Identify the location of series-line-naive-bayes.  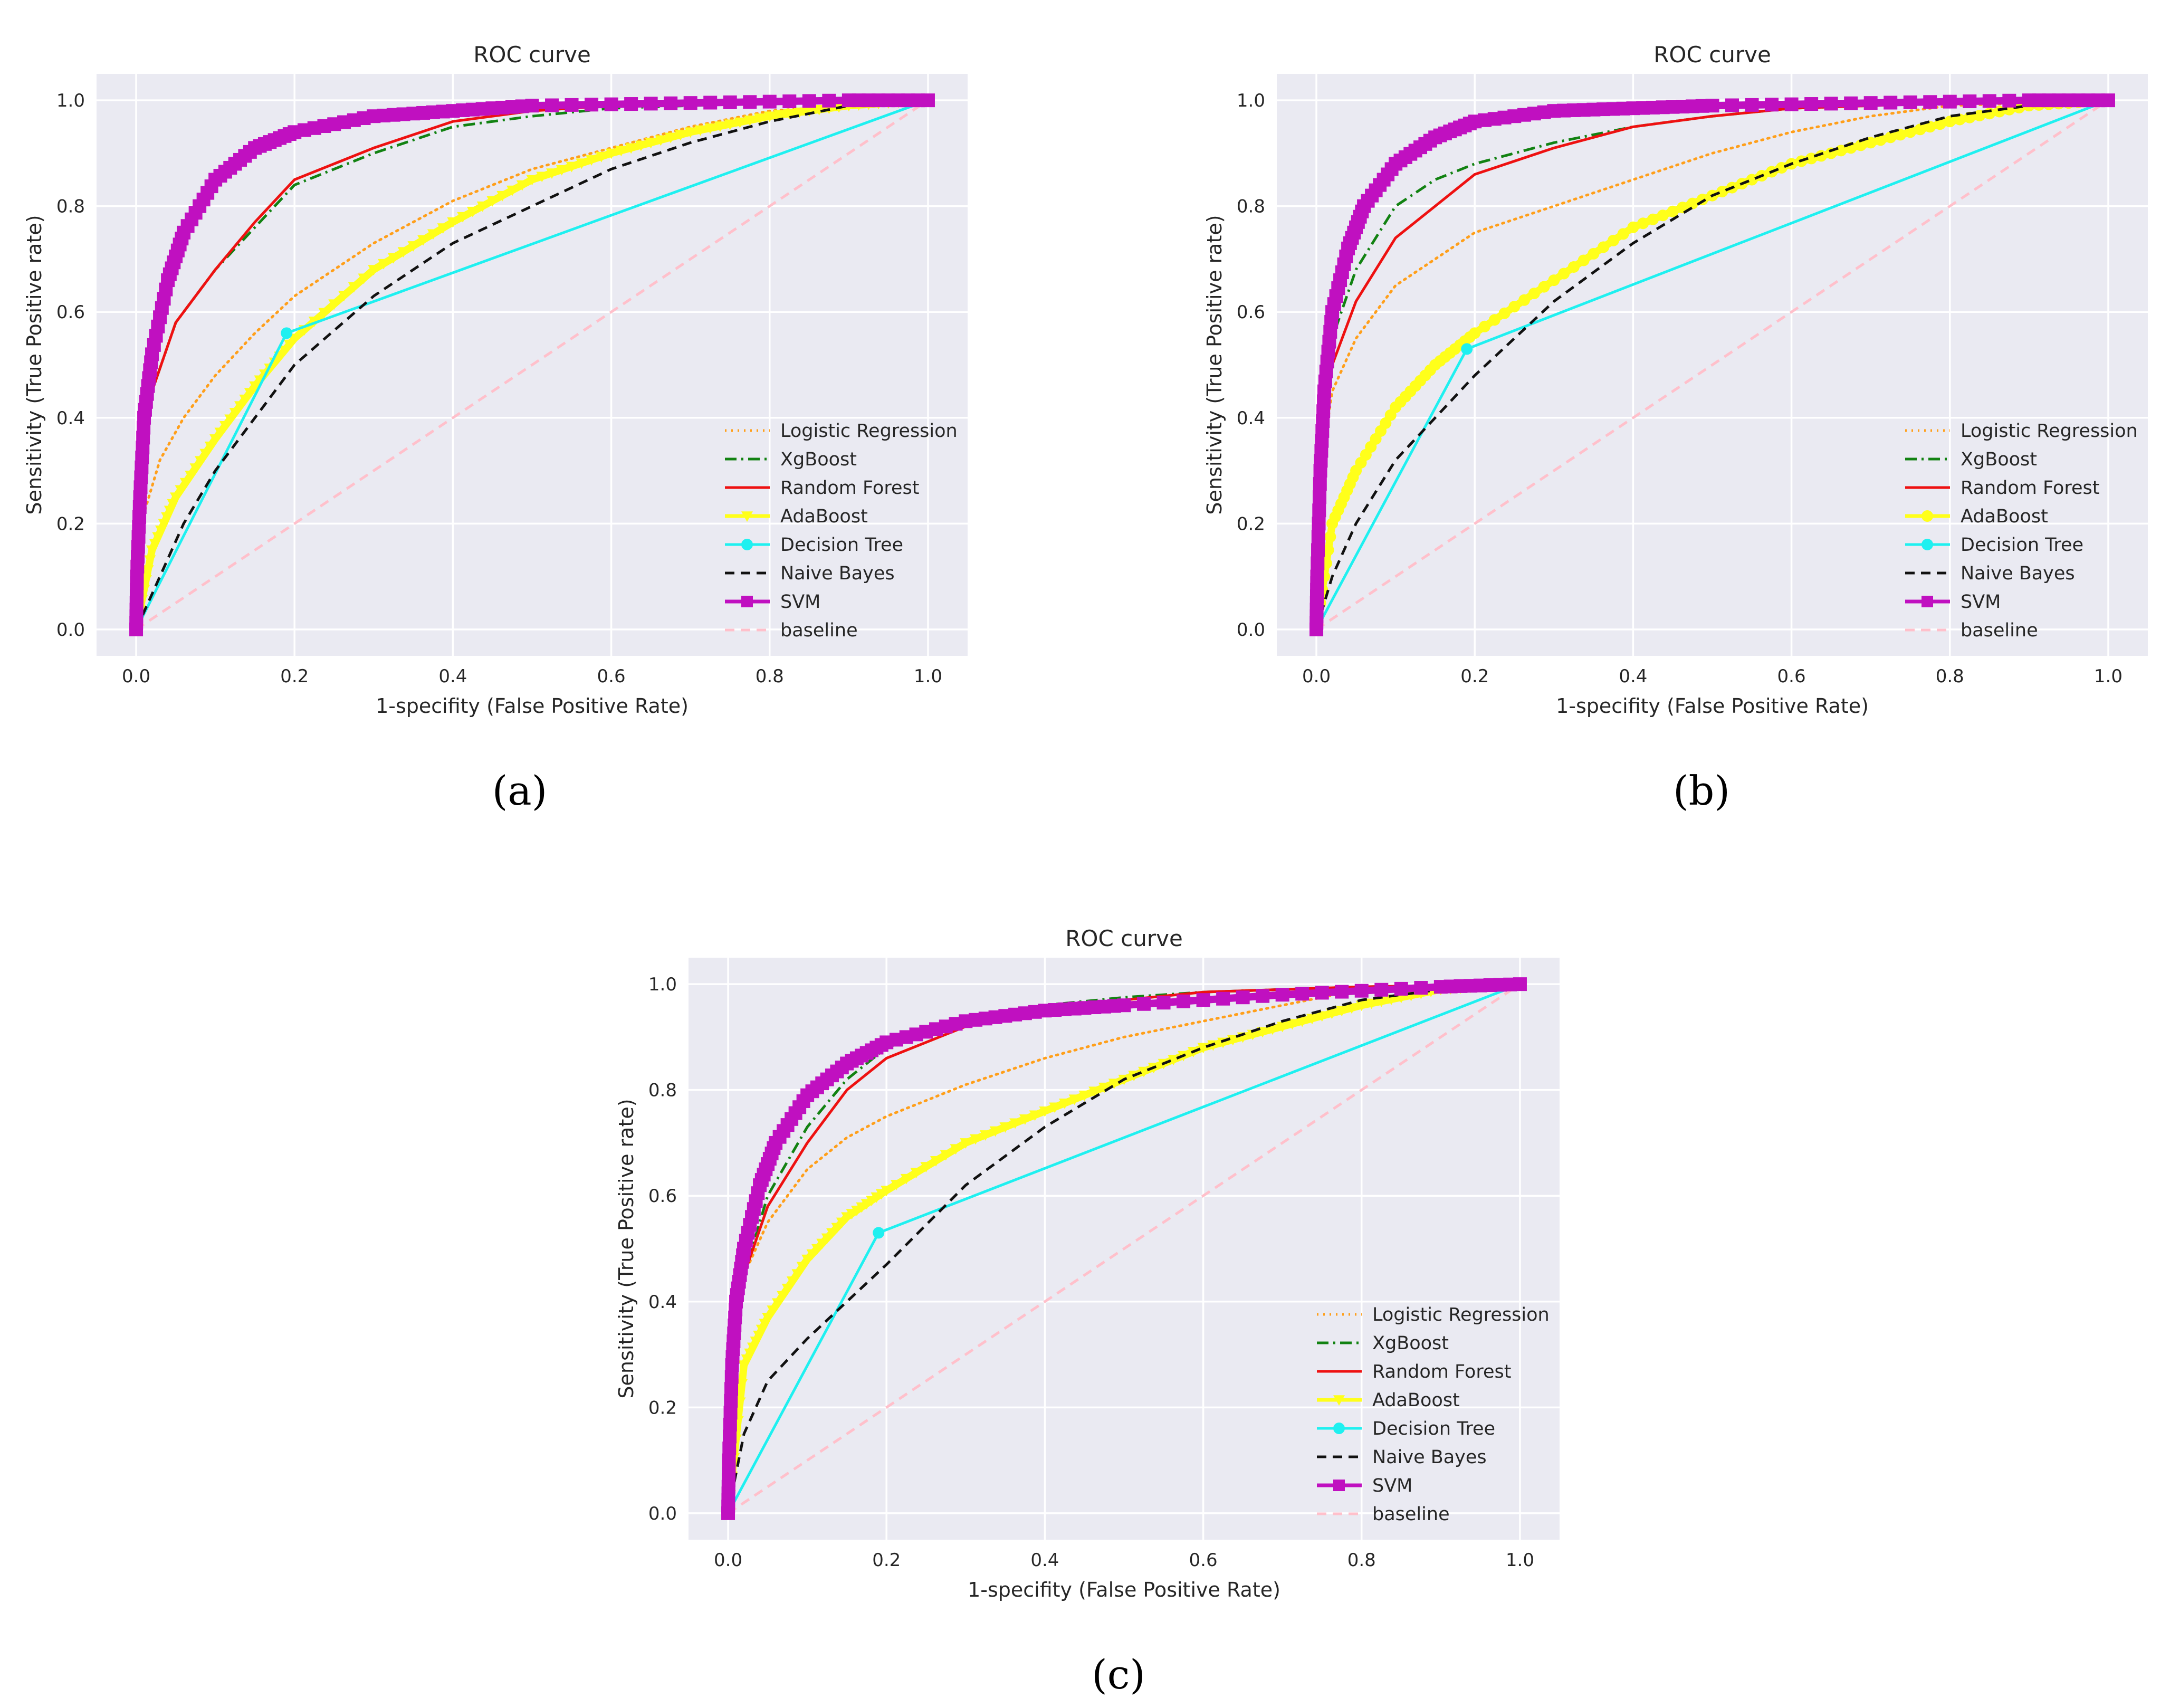
(1124, 1248).